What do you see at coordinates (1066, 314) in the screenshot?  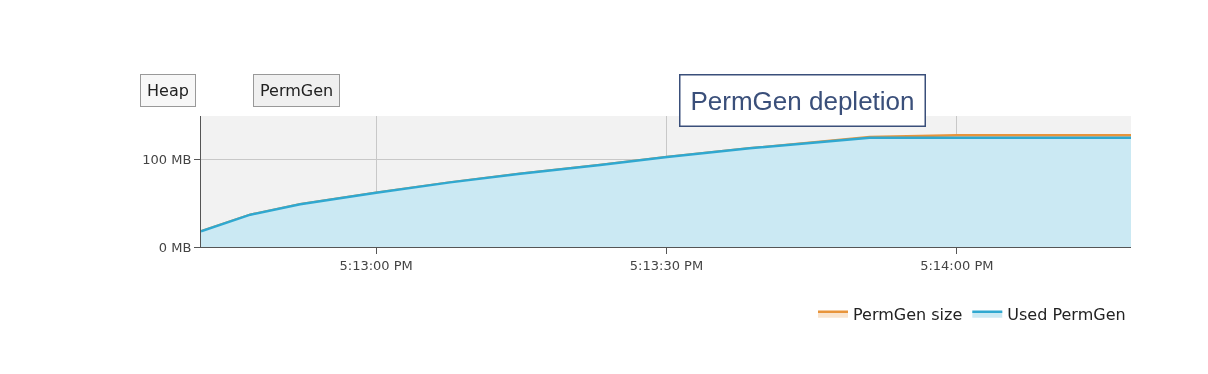 I see `legend-label: Used PermGen` at bounding box center [1066, 314].